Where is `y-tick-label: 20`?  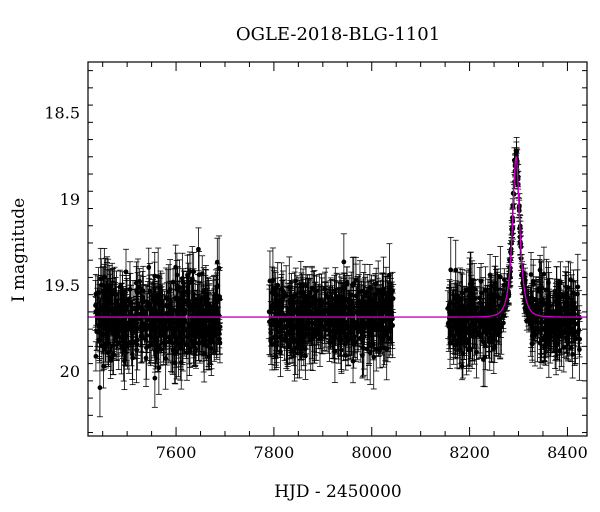 y-tick-label: 20 is located at coordinates (70, 371).